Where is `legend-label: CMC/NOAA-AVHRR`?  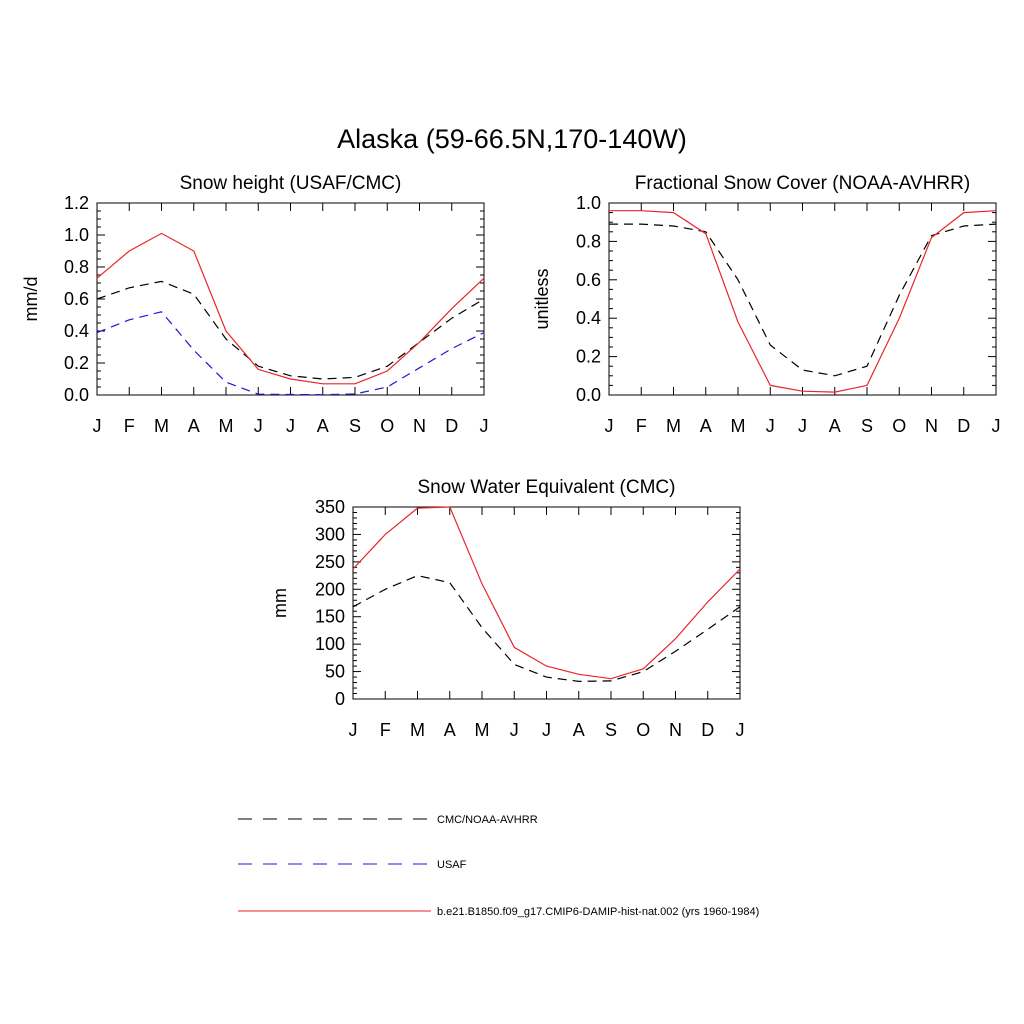
legend-label: CMC/NOAA-AVHRR is located at coordinates (487, 820).